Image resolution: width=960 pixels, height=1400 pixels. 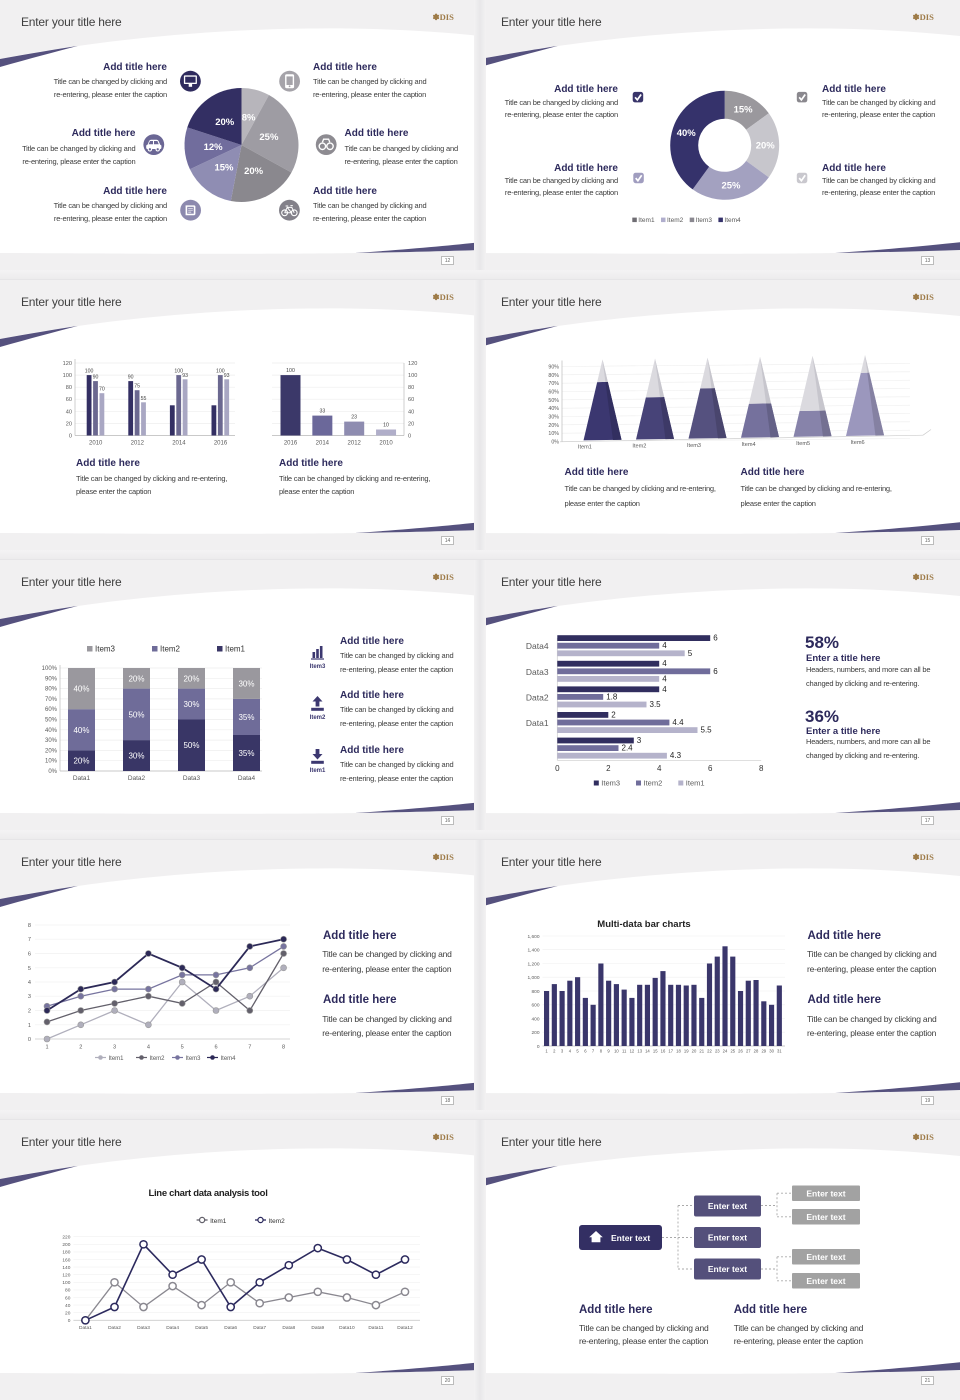 What do you see at coordinates (858, 443) in the screenshot?
I see `svg-text: Item6` at bounding box center [858, 443].